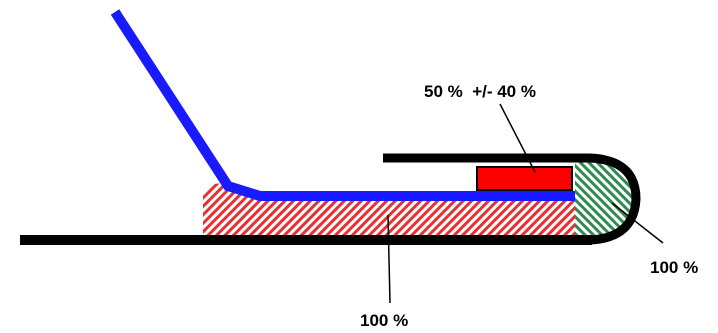 This screenshot has height=333, width=718. Describe the element at coordinates (524, 178) in the screenshot. I see `red-rect` at that location.